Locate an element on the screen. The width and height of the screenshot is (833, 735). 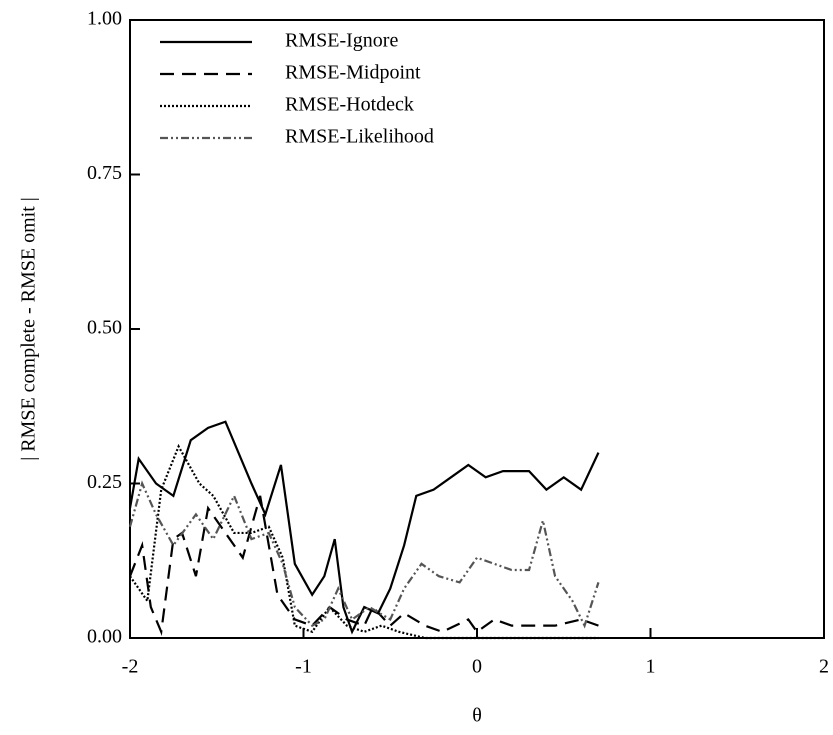
x-tick-label: 0 is located at coordinates (477, 667).